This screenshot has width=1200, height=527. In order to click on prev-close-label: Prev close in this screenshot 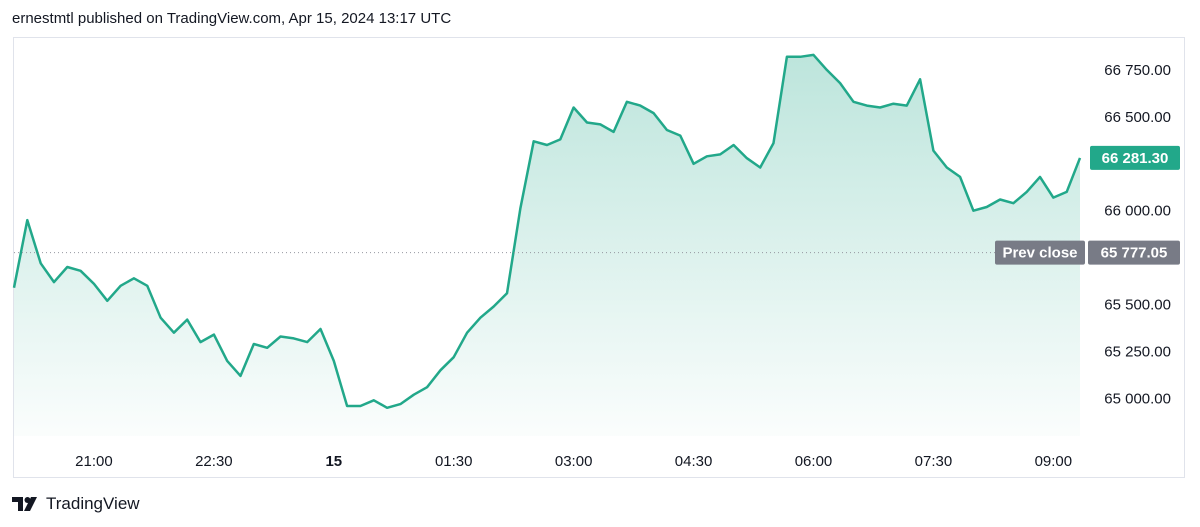, I will do `click(1039, 253)`.